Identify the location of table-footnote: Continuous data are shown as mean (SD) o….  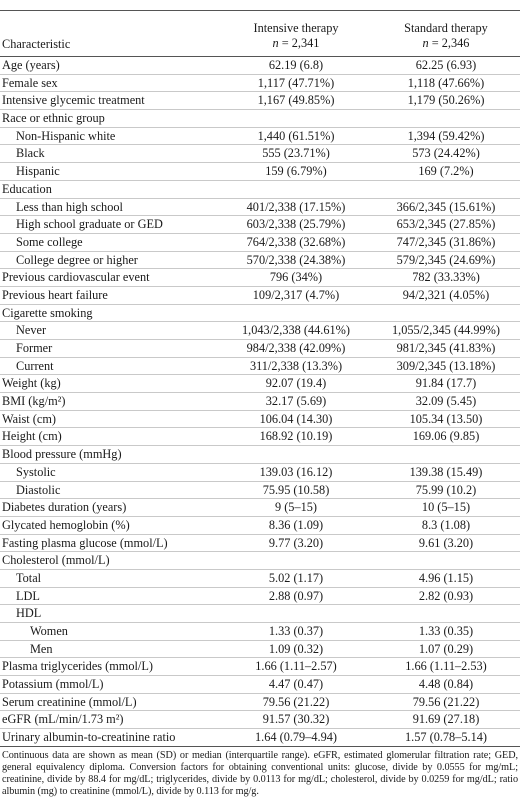
(260, 773).